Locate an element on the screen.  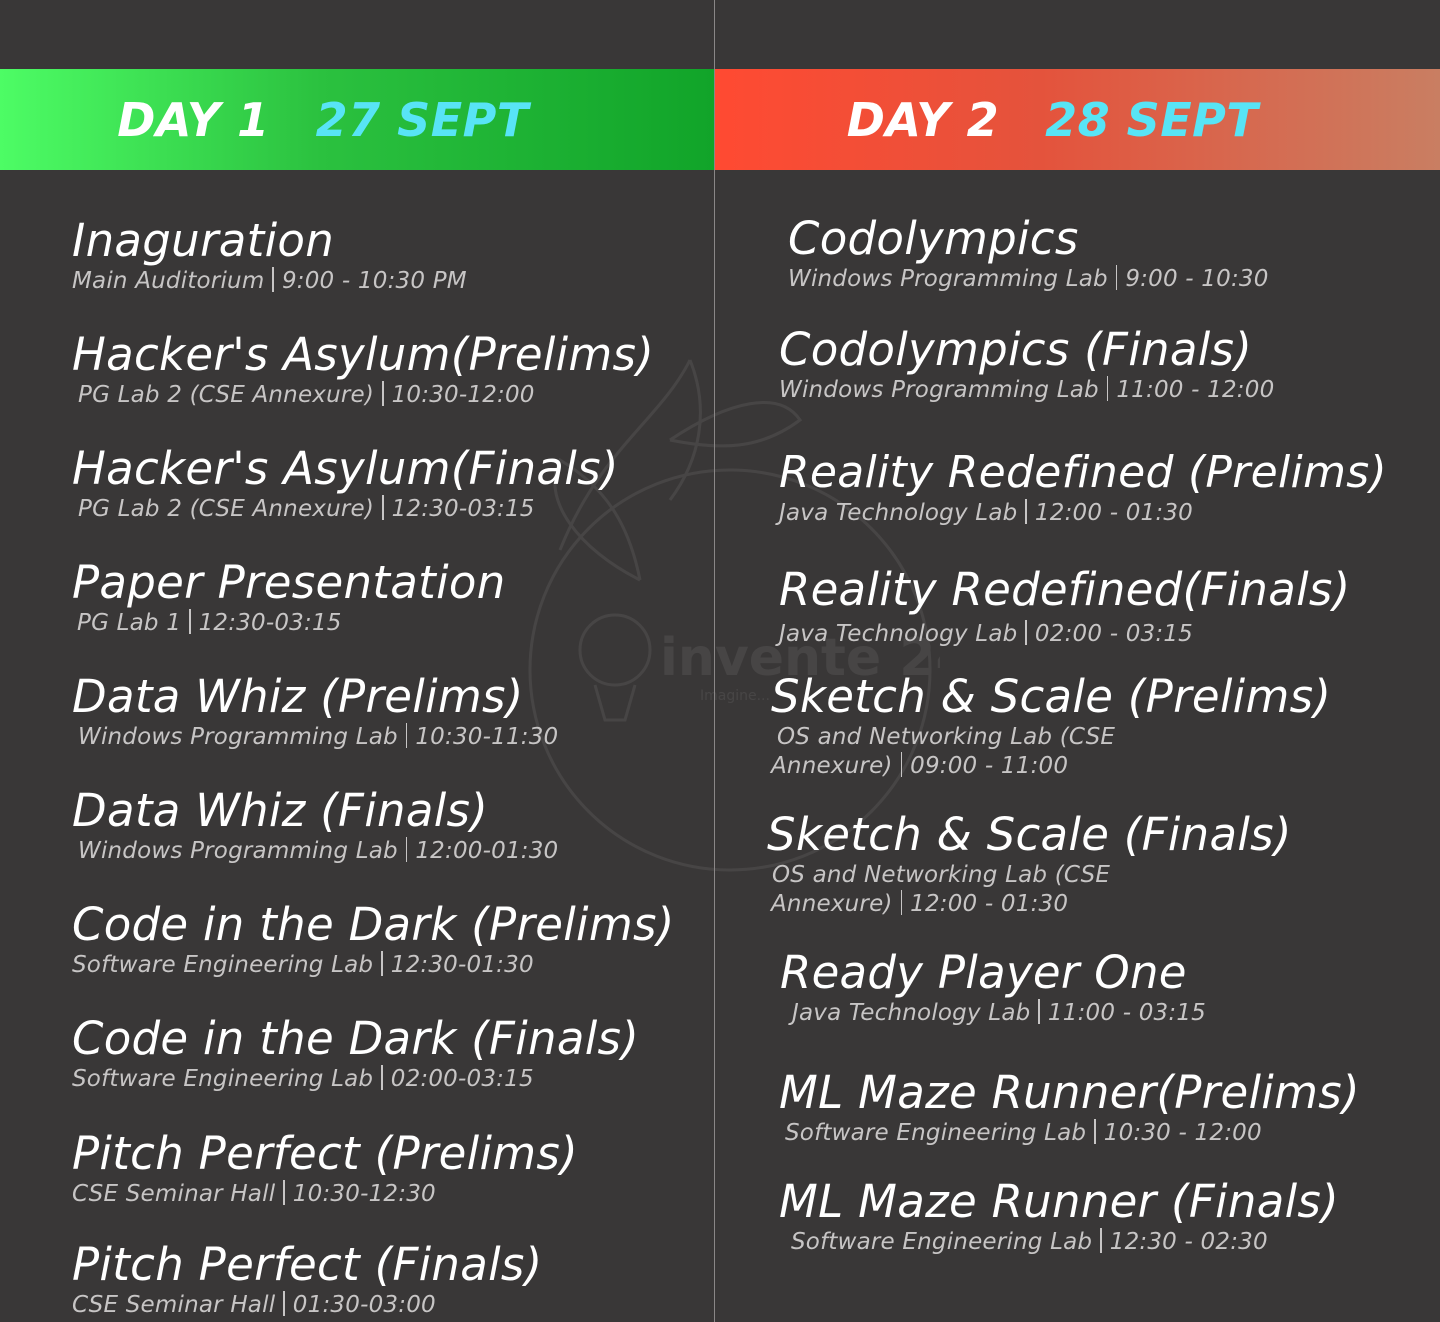
day1-header: DAY 1 27 SEPT is located at coordinates (357, 119).